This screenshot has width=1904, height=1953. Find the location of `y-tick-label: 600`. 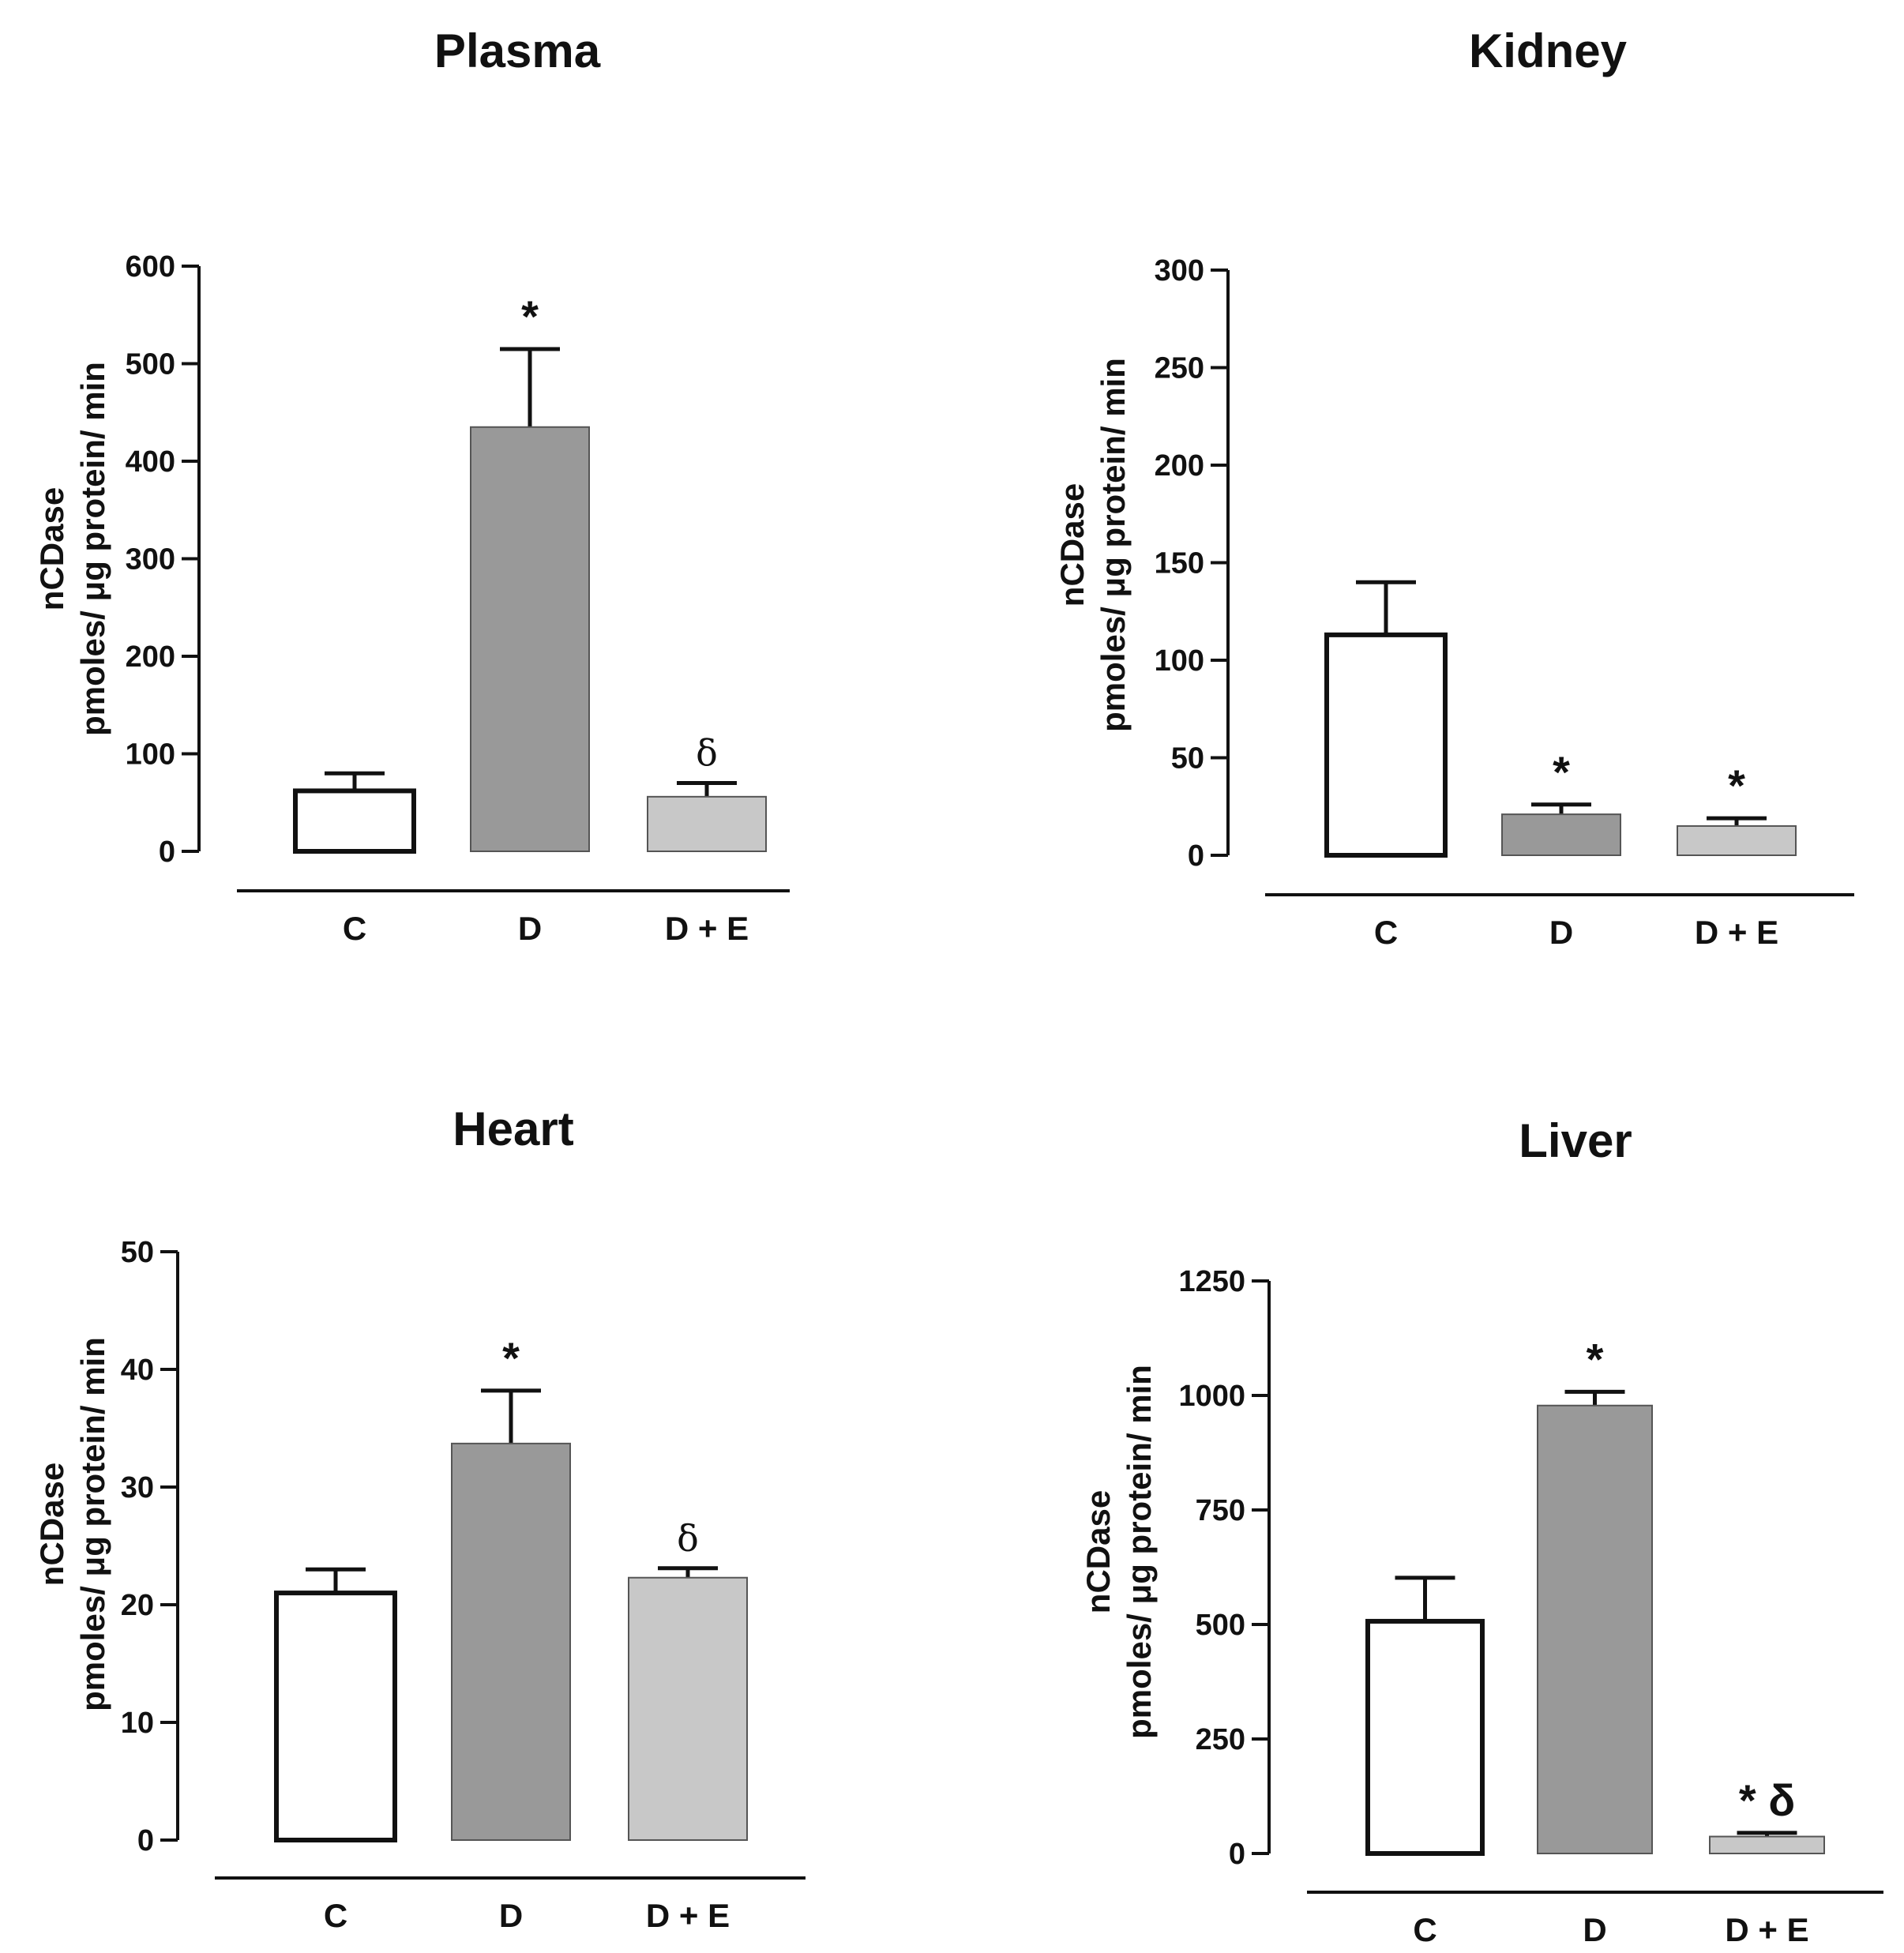

y-tick-label: 600 is located at coordinates (150, 267).